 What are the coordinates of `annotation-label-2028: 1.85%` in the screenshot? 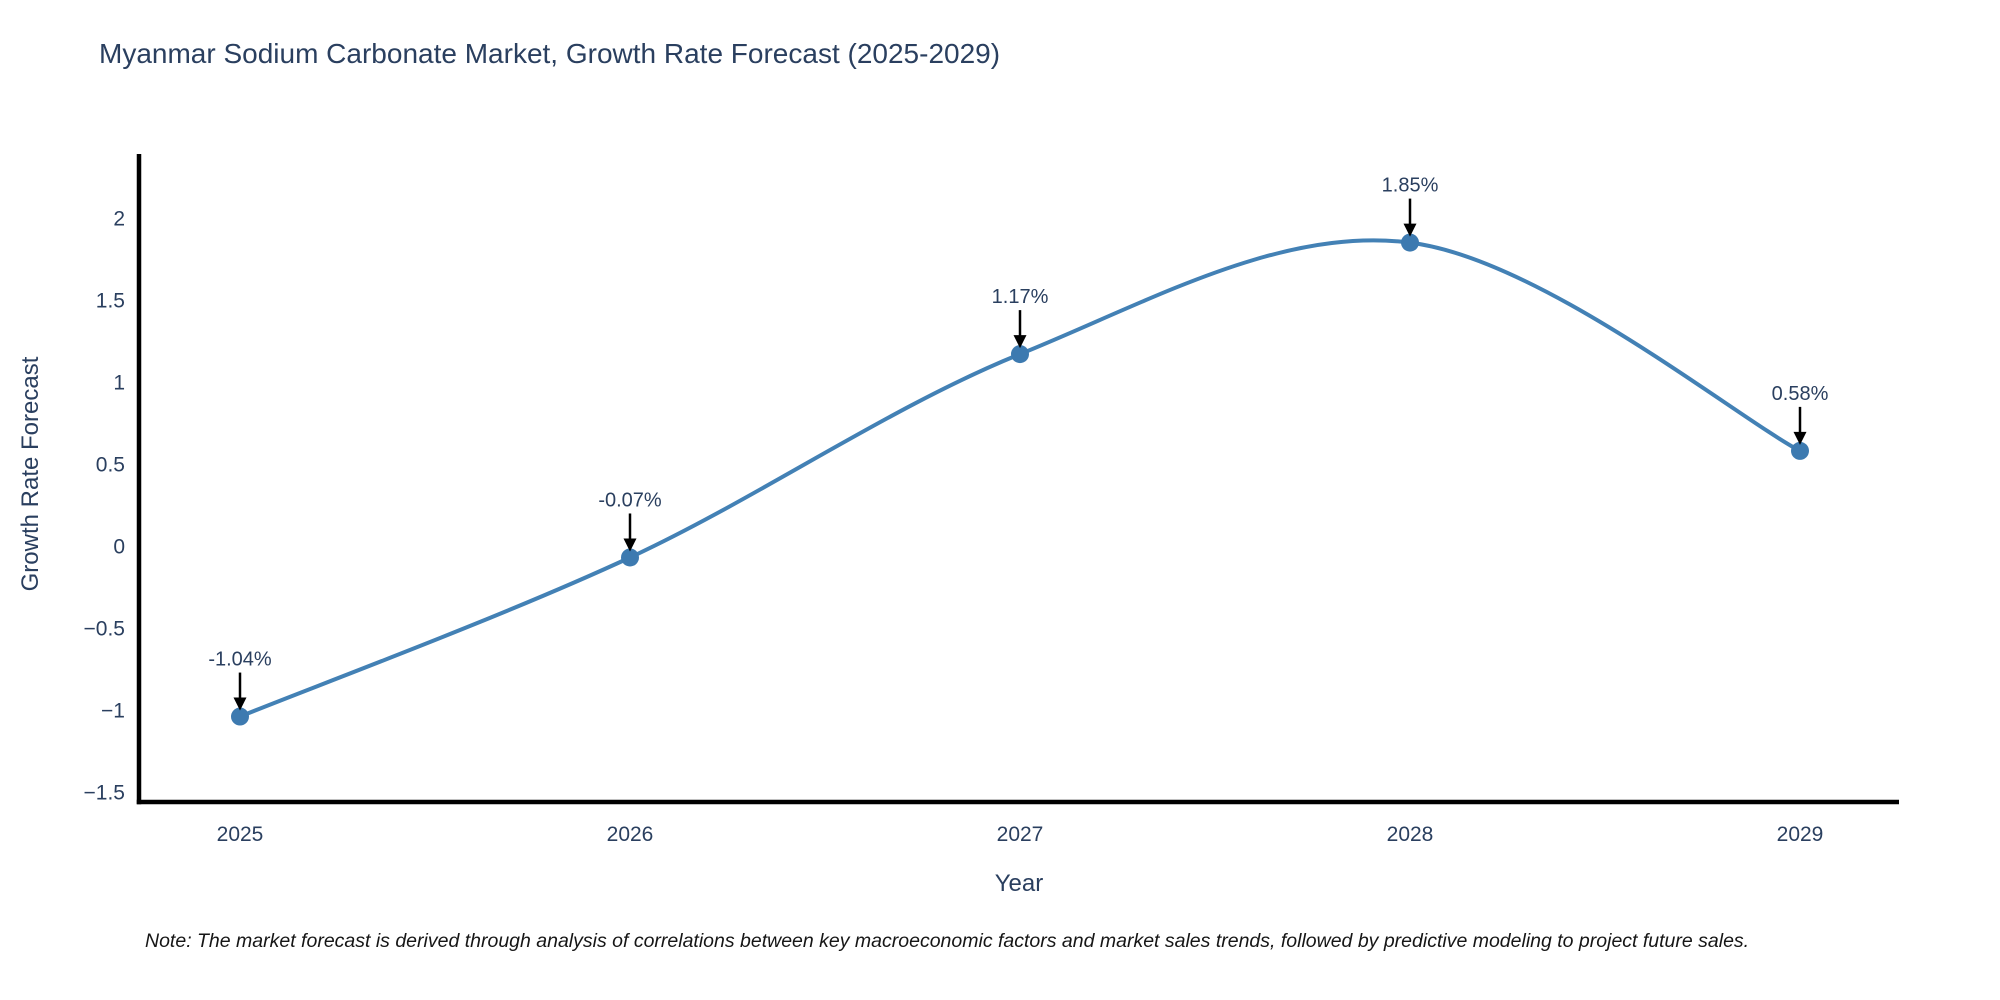 It's located at (1410, 186).